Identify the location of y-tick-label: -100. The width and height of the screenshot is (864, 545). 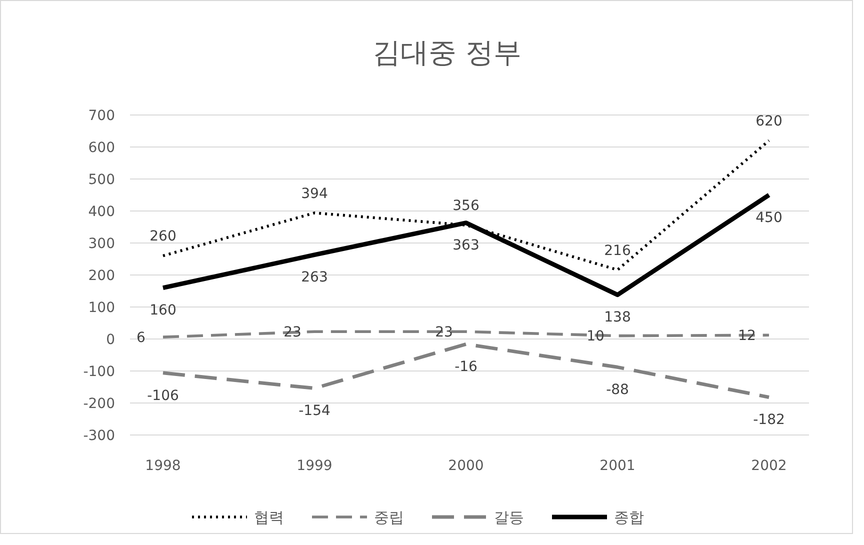
(99, 372).